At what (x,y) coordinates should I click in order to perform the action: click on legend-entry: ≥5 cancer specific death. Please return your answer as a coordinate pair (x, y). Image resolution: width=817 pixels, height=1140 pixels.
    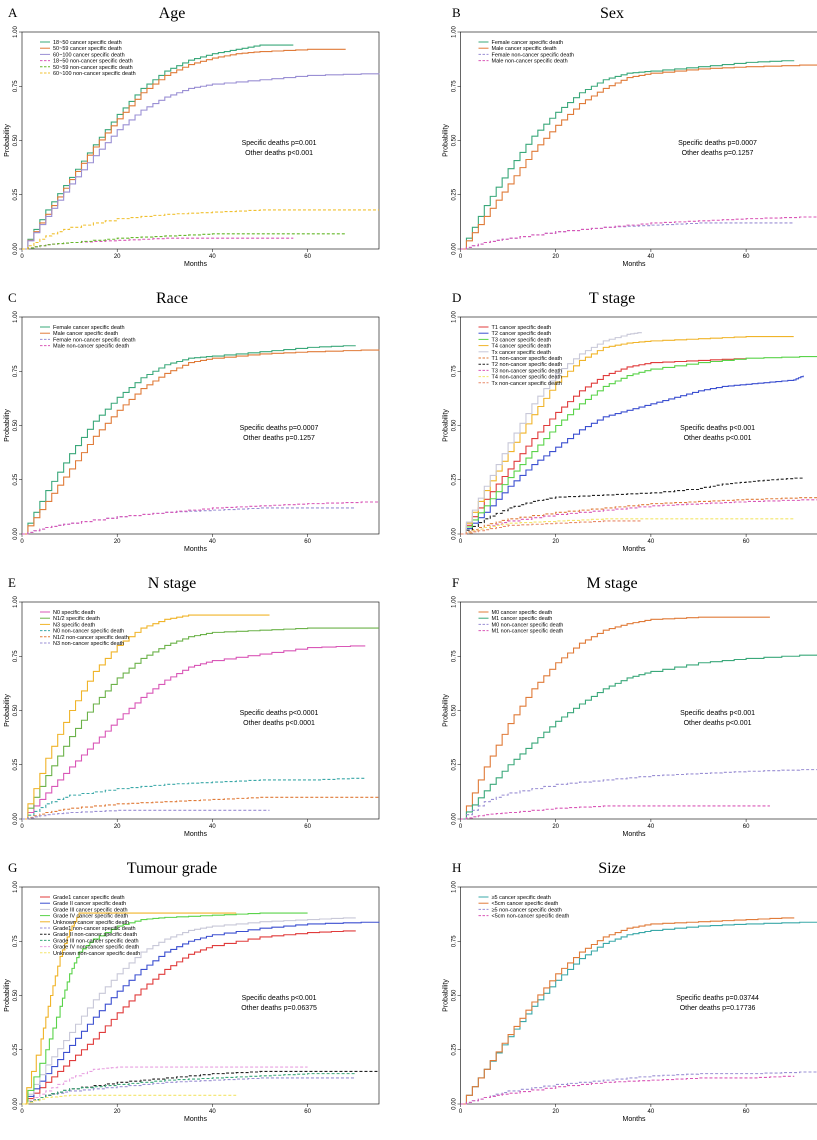
    Looking at the image, I should click on (521, 898).